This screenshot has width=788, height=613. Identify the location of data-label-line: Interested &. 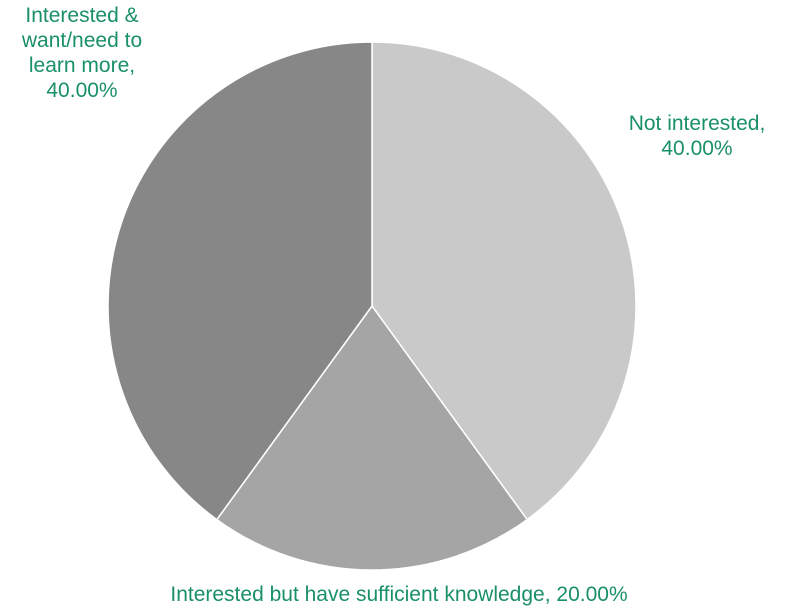
(81, 15).